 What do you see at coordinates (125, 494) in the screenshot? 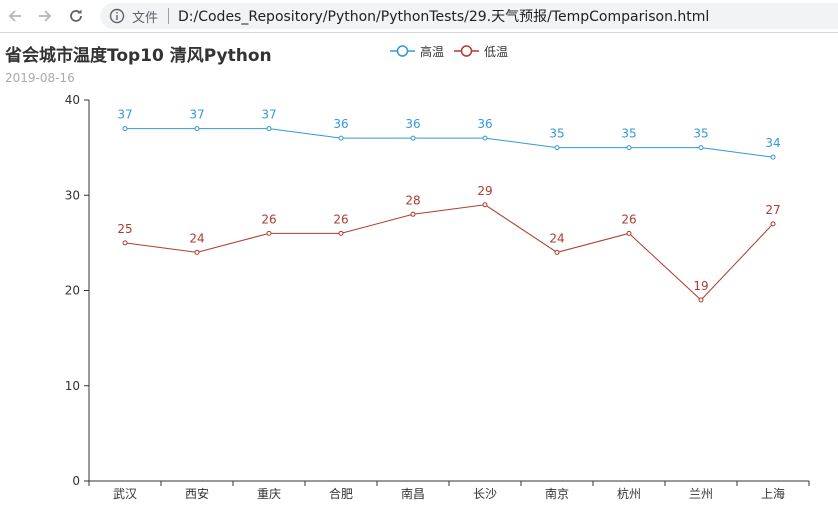
I see `x-tick-label: 武汉` at bounding box center [125, 494].